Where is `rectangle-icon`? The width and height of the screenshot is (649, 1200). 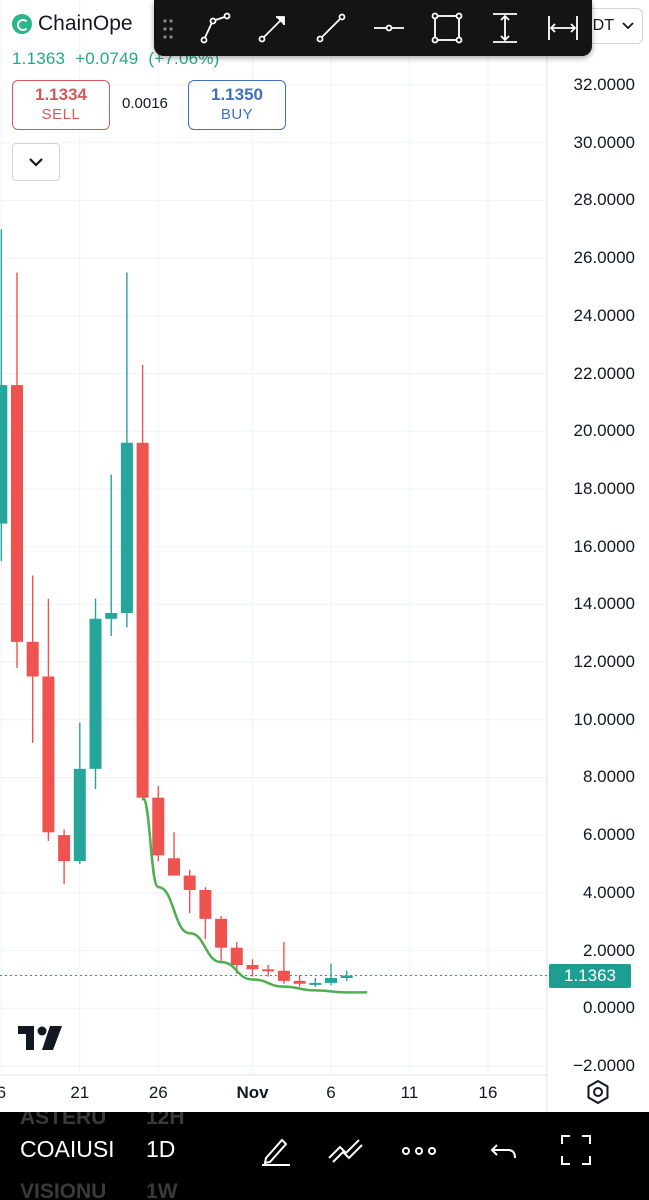
rectangle-icon is located at coordinates (447, 28).